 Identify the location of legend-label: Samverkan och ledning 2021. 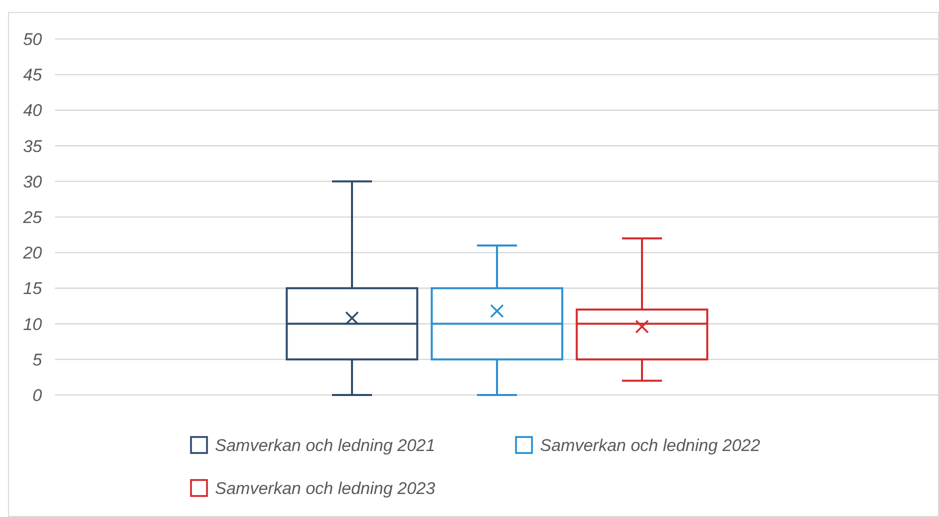
(325, 445).